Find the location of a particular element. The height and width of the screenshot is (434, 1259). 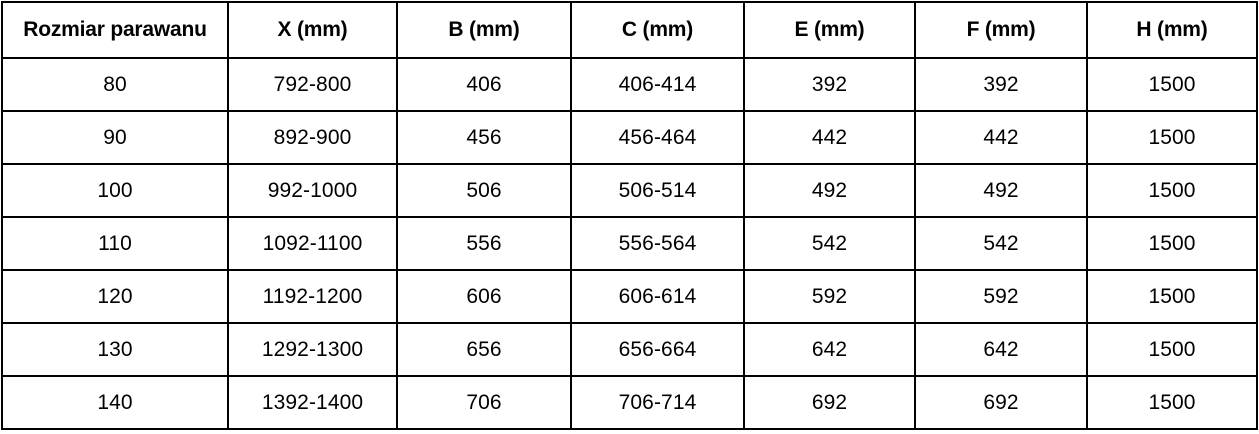

cell-c: 506-514 is located at coordinates (657, 190).